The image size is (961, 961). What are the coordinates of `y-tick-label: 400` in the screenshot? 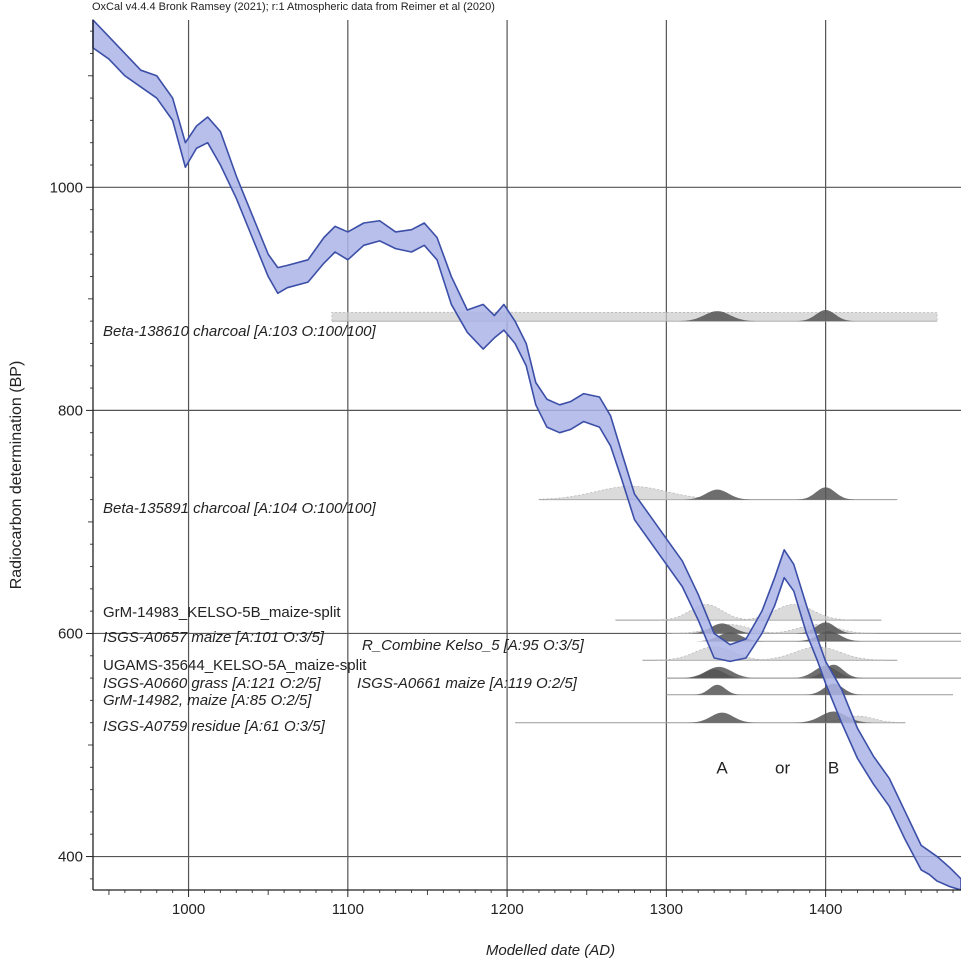 It's located at (70, 857).